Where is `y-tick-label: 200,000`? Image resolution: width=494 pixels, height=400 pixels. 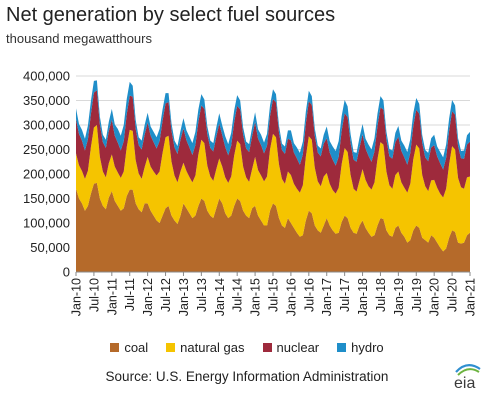 y-tick-label: 200,000 is located at coordinates (46, 174).